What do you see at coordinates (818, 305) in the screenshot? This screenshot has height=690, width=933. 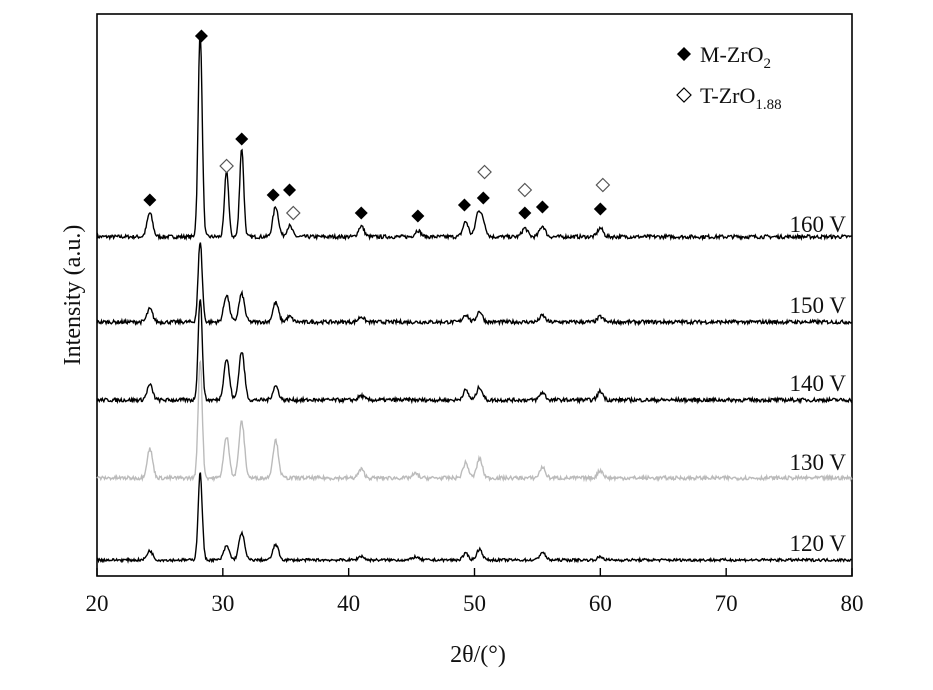 I see `series-label: 150 V` at bounding box center [818, 305].